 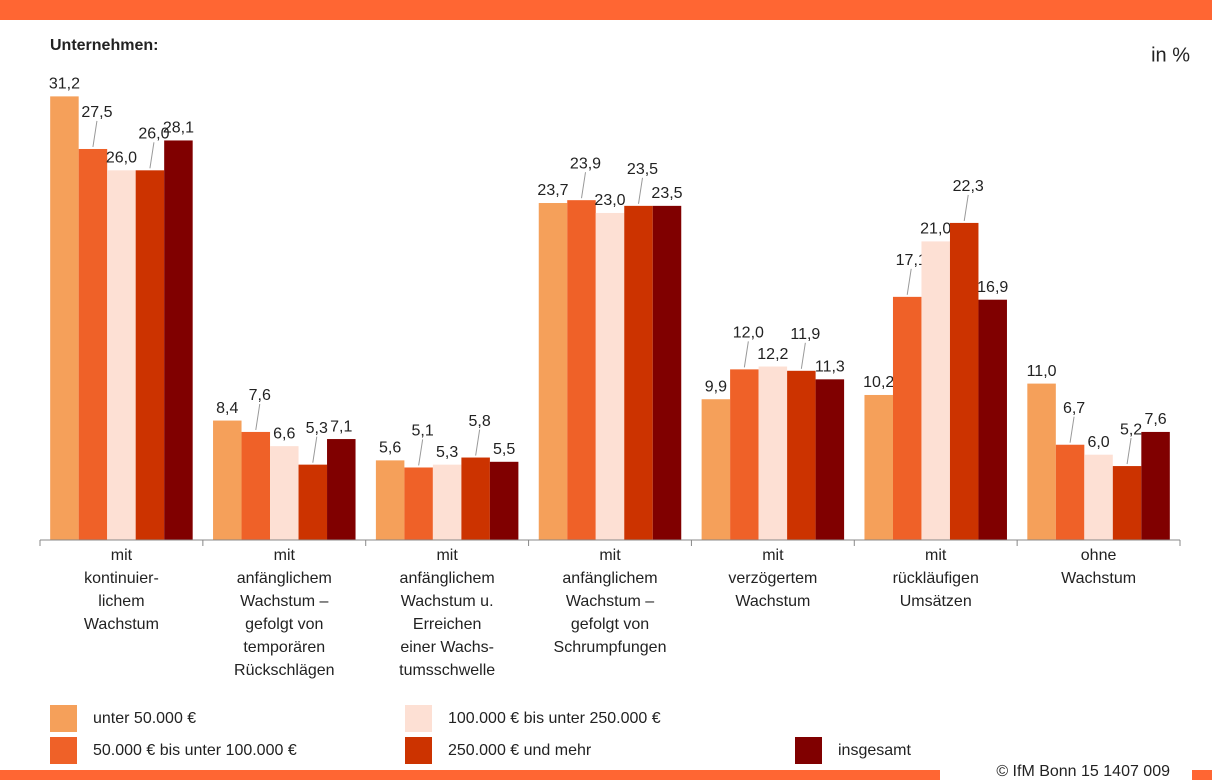 I want to click on value-label: 5,8, so click(x=480, y=421).